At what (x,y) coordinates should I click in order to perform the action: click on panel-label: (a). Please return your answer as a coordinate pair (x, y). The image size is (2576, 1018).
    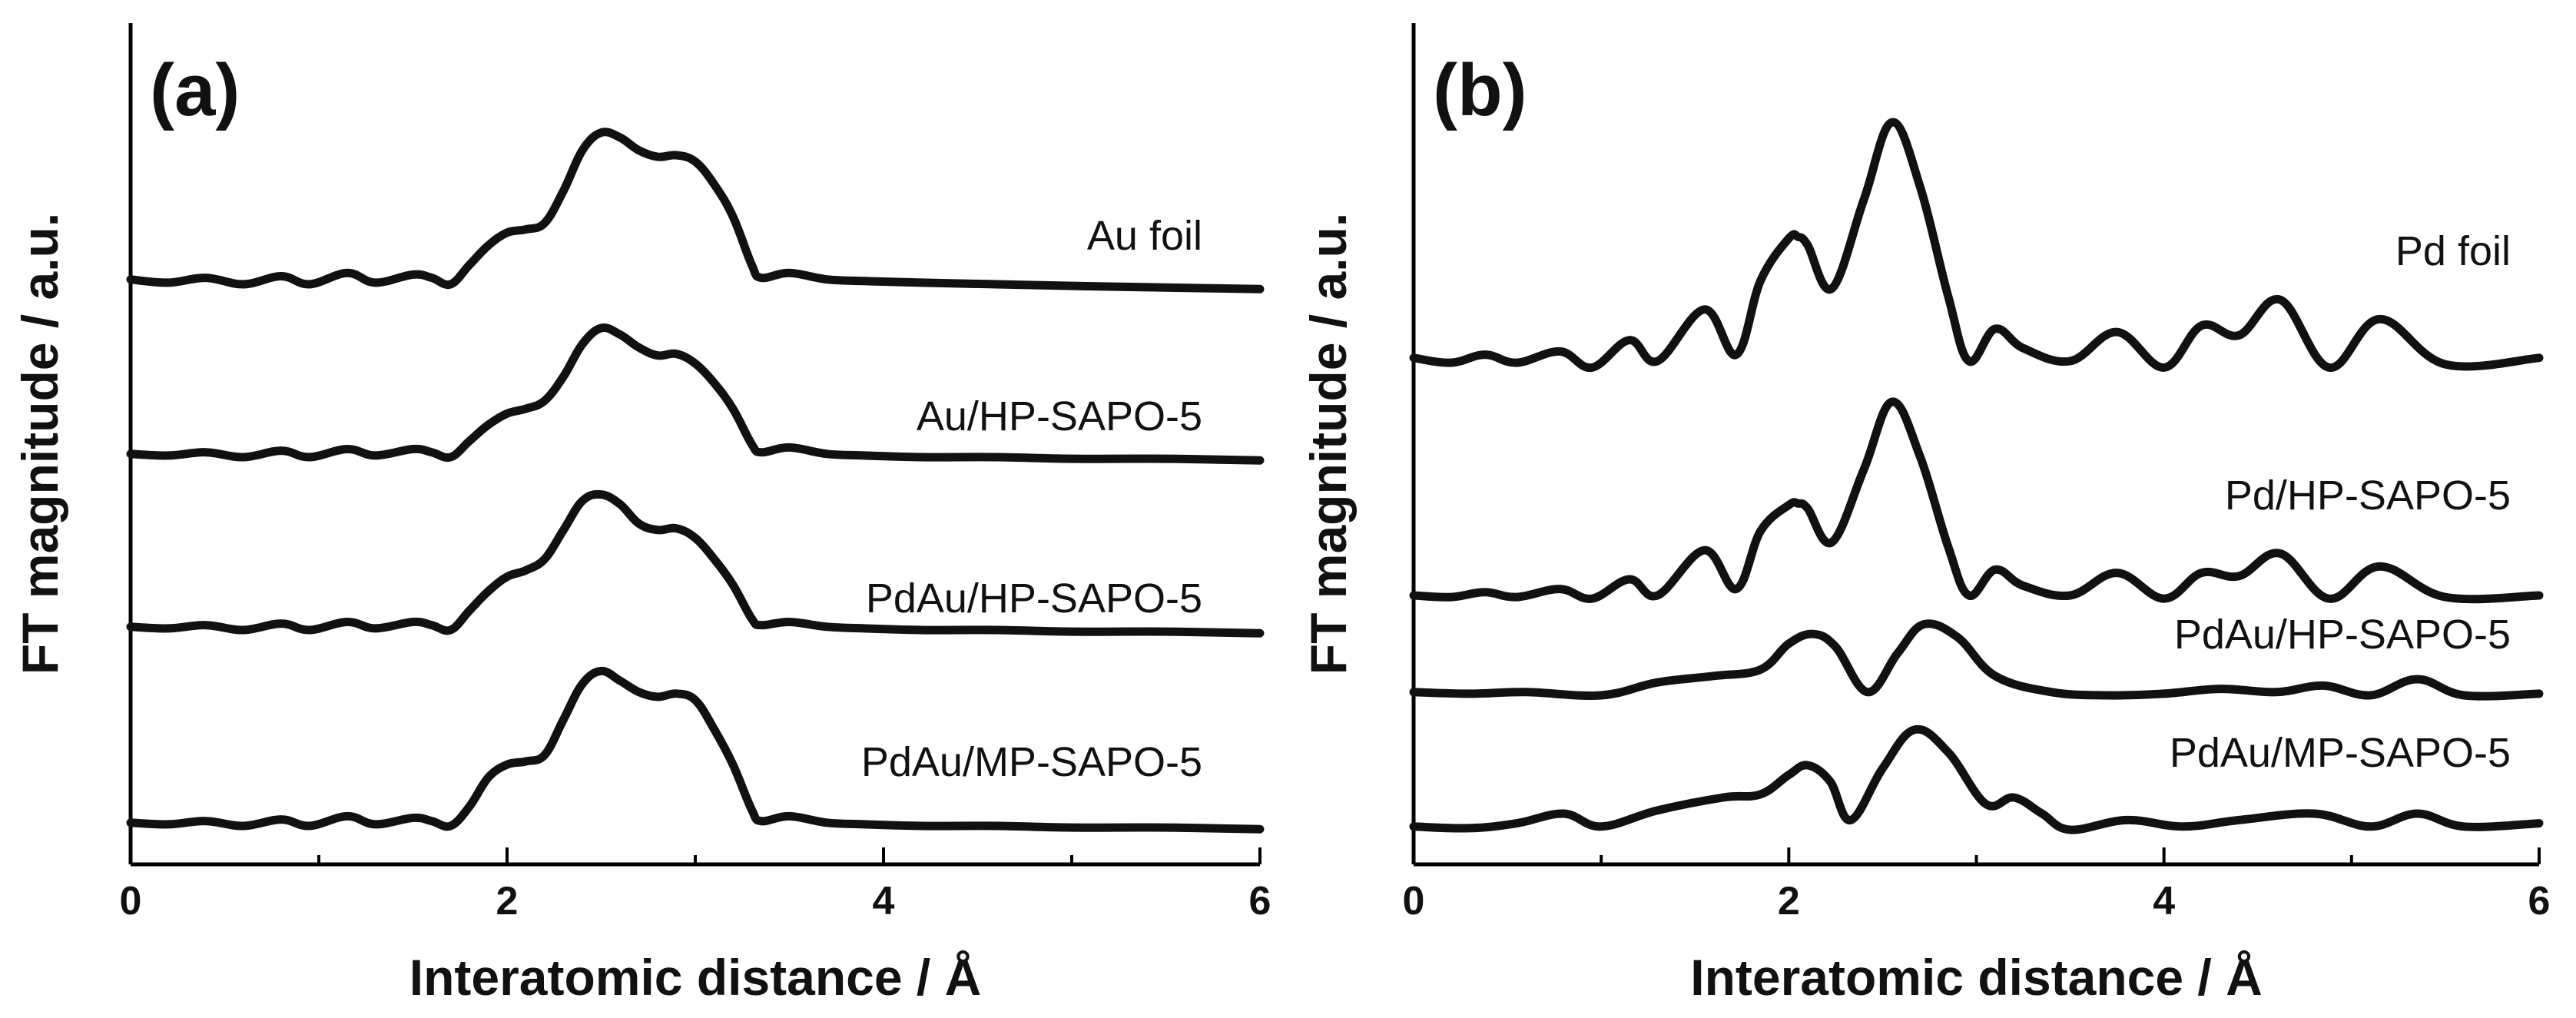
    Looking at the image, I should click on (195, 90).